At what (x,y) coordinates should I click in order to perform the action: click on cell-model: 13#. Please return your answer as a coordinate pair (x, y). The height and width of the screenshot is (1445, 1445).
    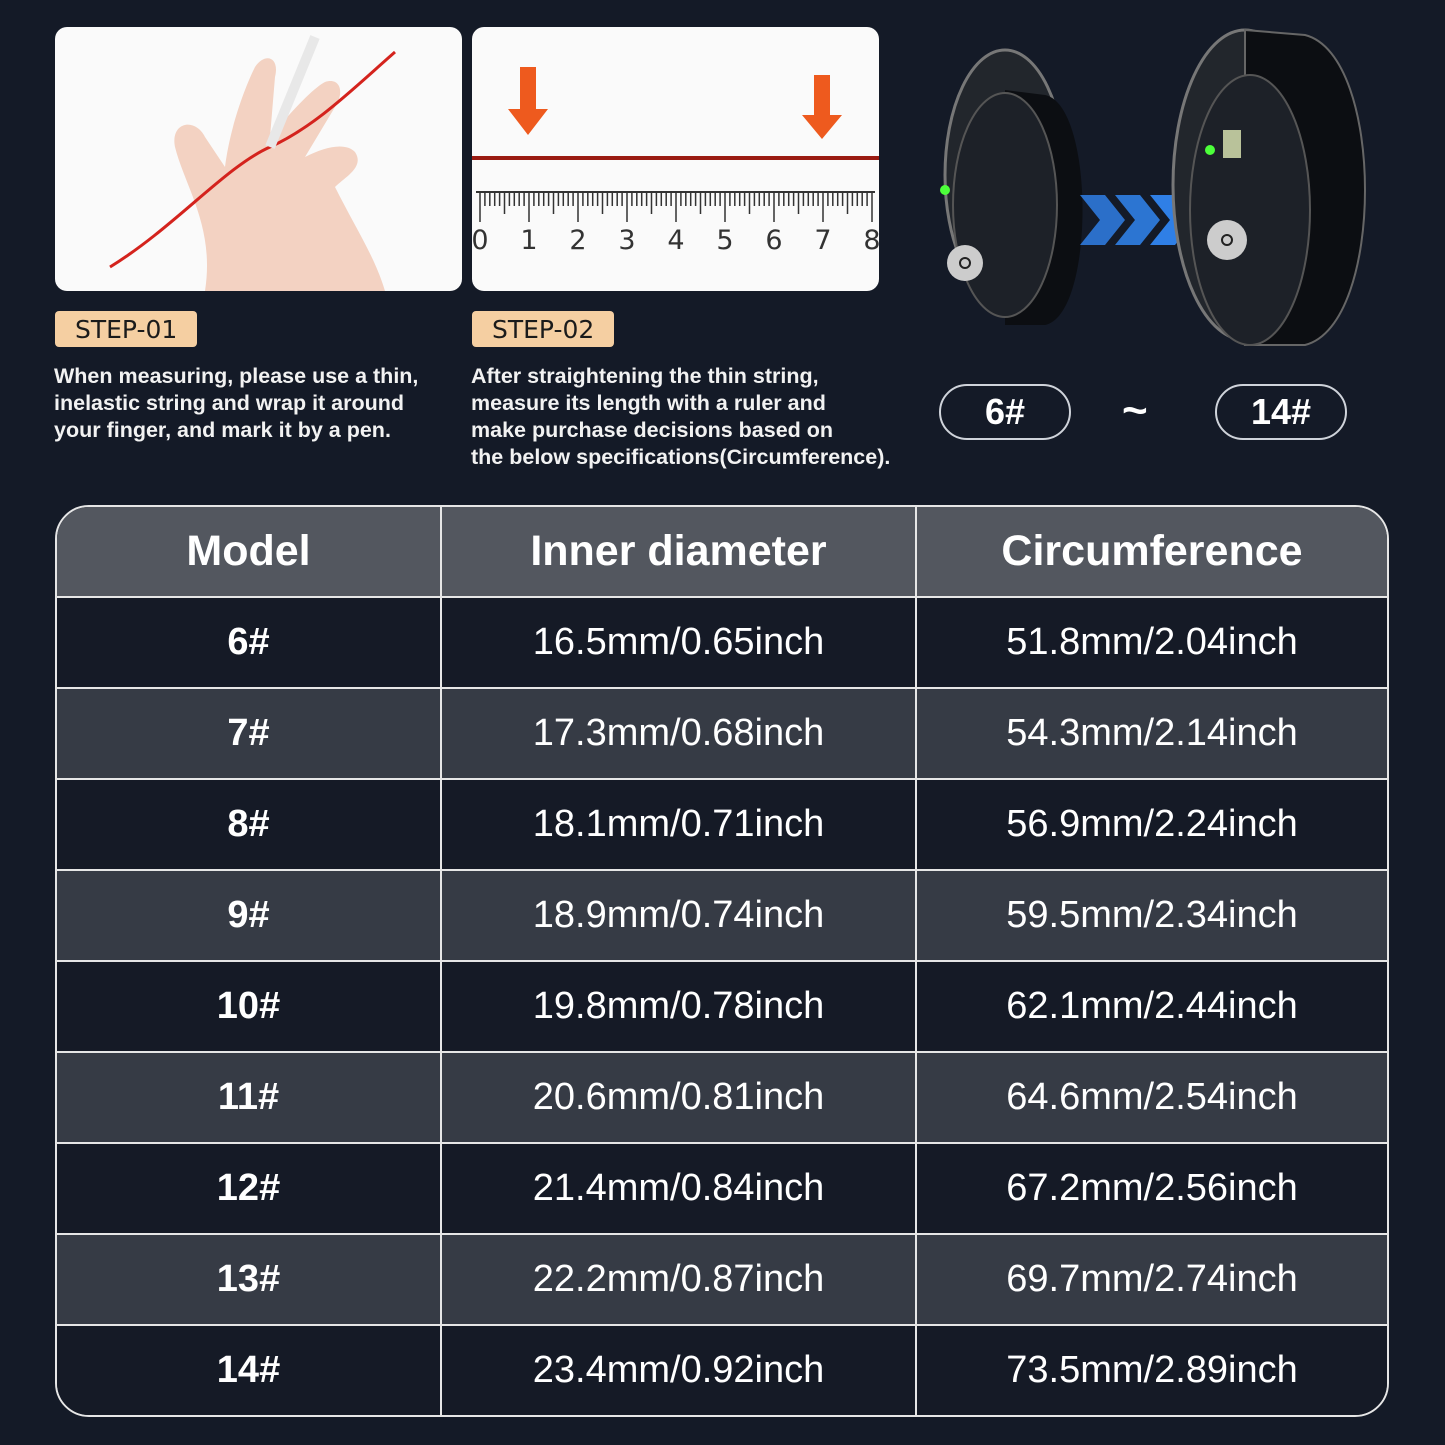
    Looking at the image, I should click on (249, 1280).